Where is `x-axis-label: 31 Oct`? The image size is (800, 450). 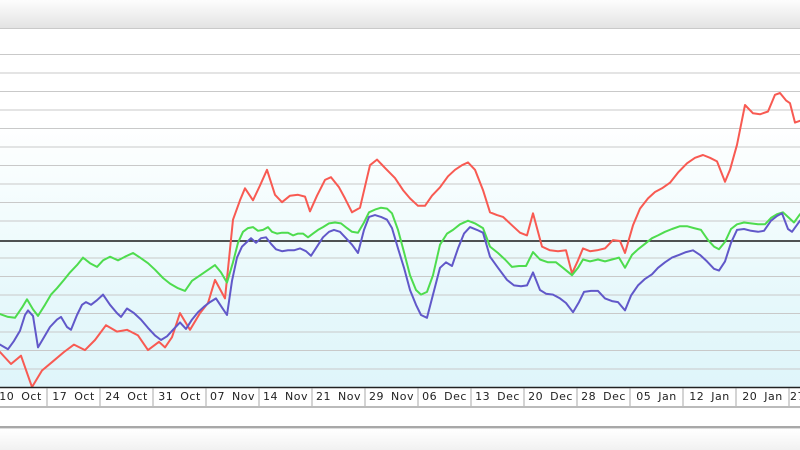
x-axis-label: 31 Oct is located at coordinates (179, 396).